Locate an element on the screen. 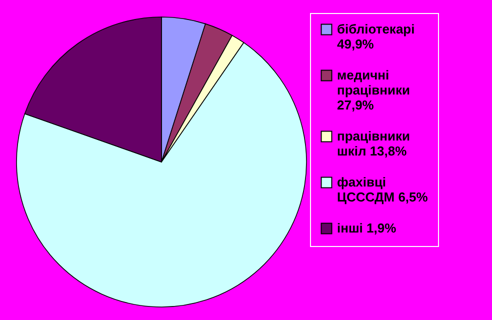  legend-label: фахівці ЦСССДМ 6,5% is located at coordinates (382, 189).